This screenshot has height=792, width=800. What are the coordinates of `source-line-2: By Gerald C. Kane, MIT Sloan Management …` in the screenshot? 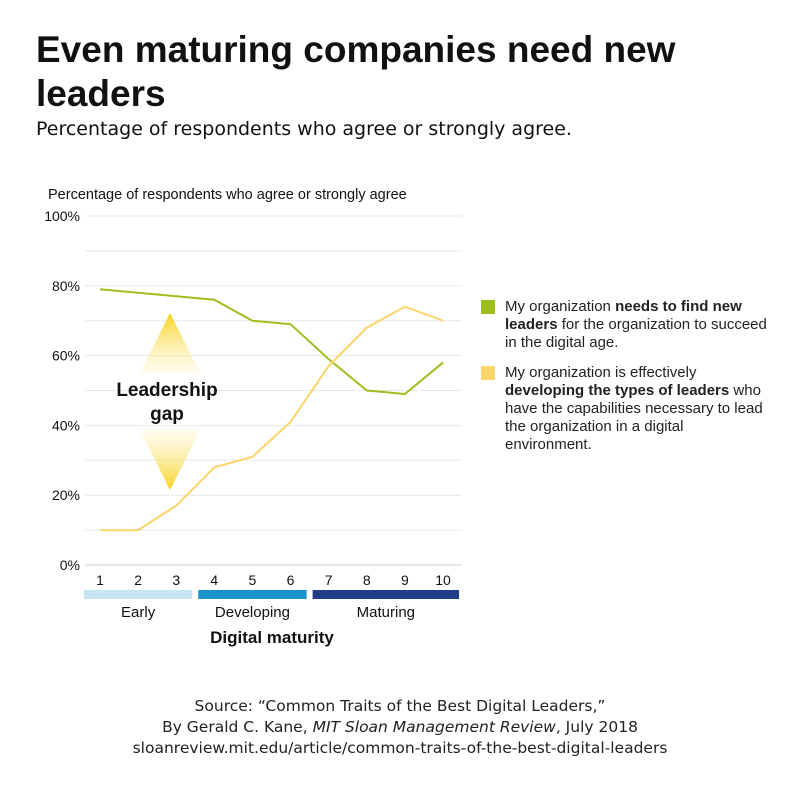 It's located at (400, 727).